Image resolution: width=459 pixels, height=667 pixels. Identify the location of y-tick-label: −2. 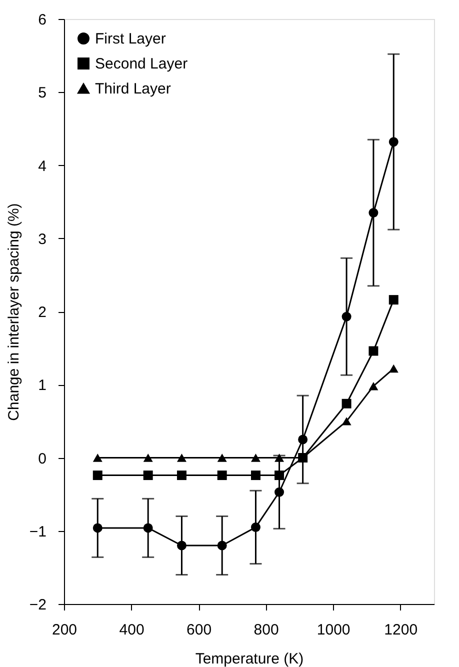
(37, 605).